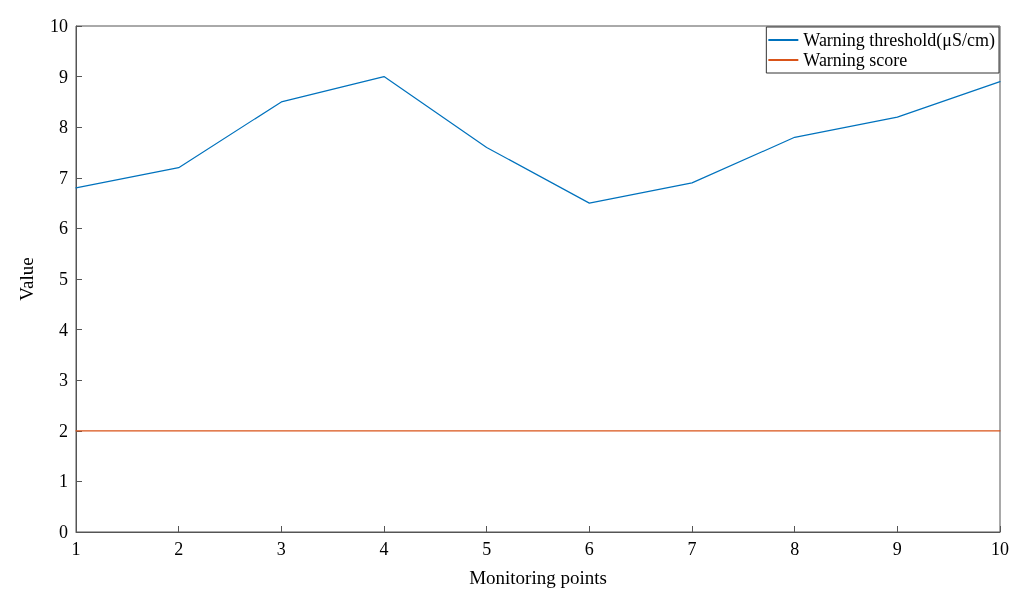 The image size is (1026, 603). I want to click on legend-label: Warning threshold(μS/cm), so click(899, 40).